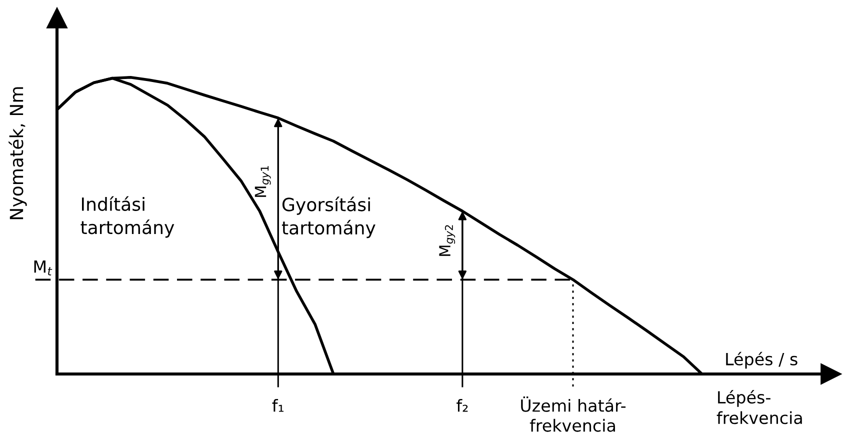 The image size is (845, 441). Describe the element at coordinates (462, 405) in the screenshot. I see `x-tick-label: f₂` at that location.